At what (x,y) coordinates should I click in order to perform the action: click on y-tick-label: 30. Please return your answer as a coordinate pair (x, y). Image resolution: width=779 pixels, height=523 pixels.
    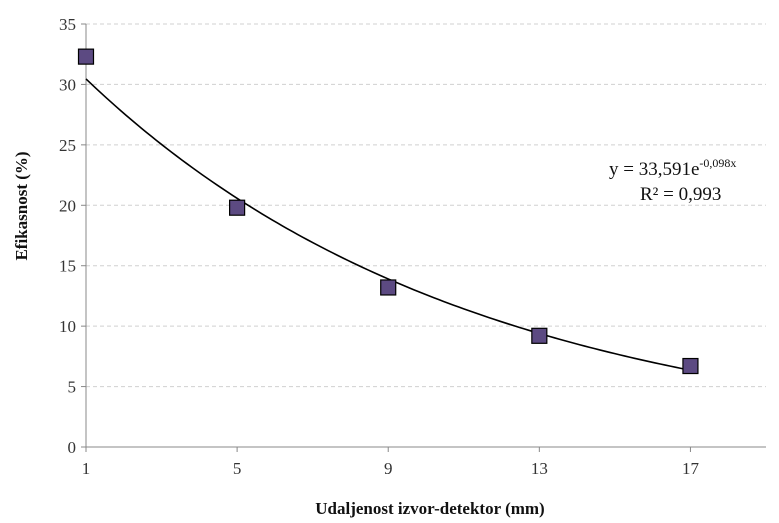
    Looking at the image, I should click on (67, 84).